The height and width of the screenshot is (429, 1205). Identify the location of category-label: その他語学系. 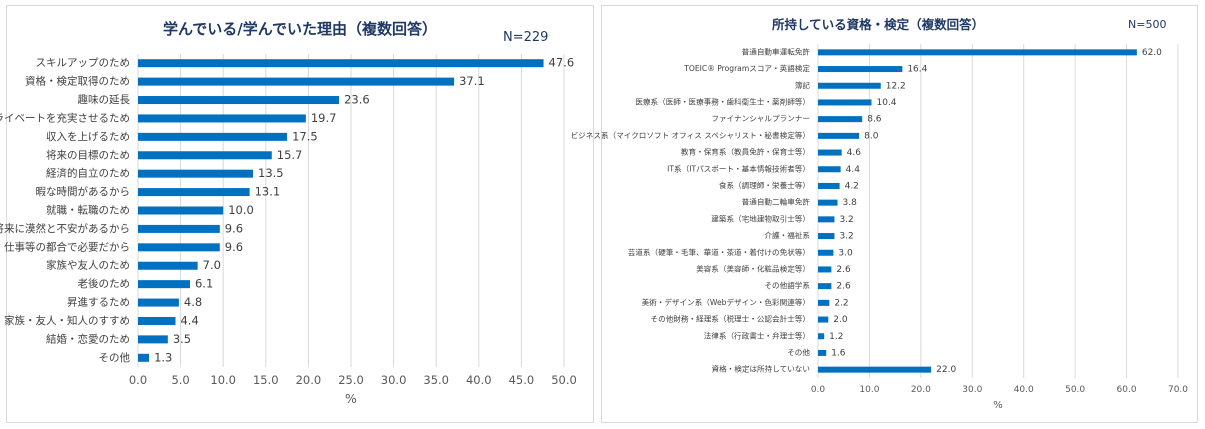
(787, 285).